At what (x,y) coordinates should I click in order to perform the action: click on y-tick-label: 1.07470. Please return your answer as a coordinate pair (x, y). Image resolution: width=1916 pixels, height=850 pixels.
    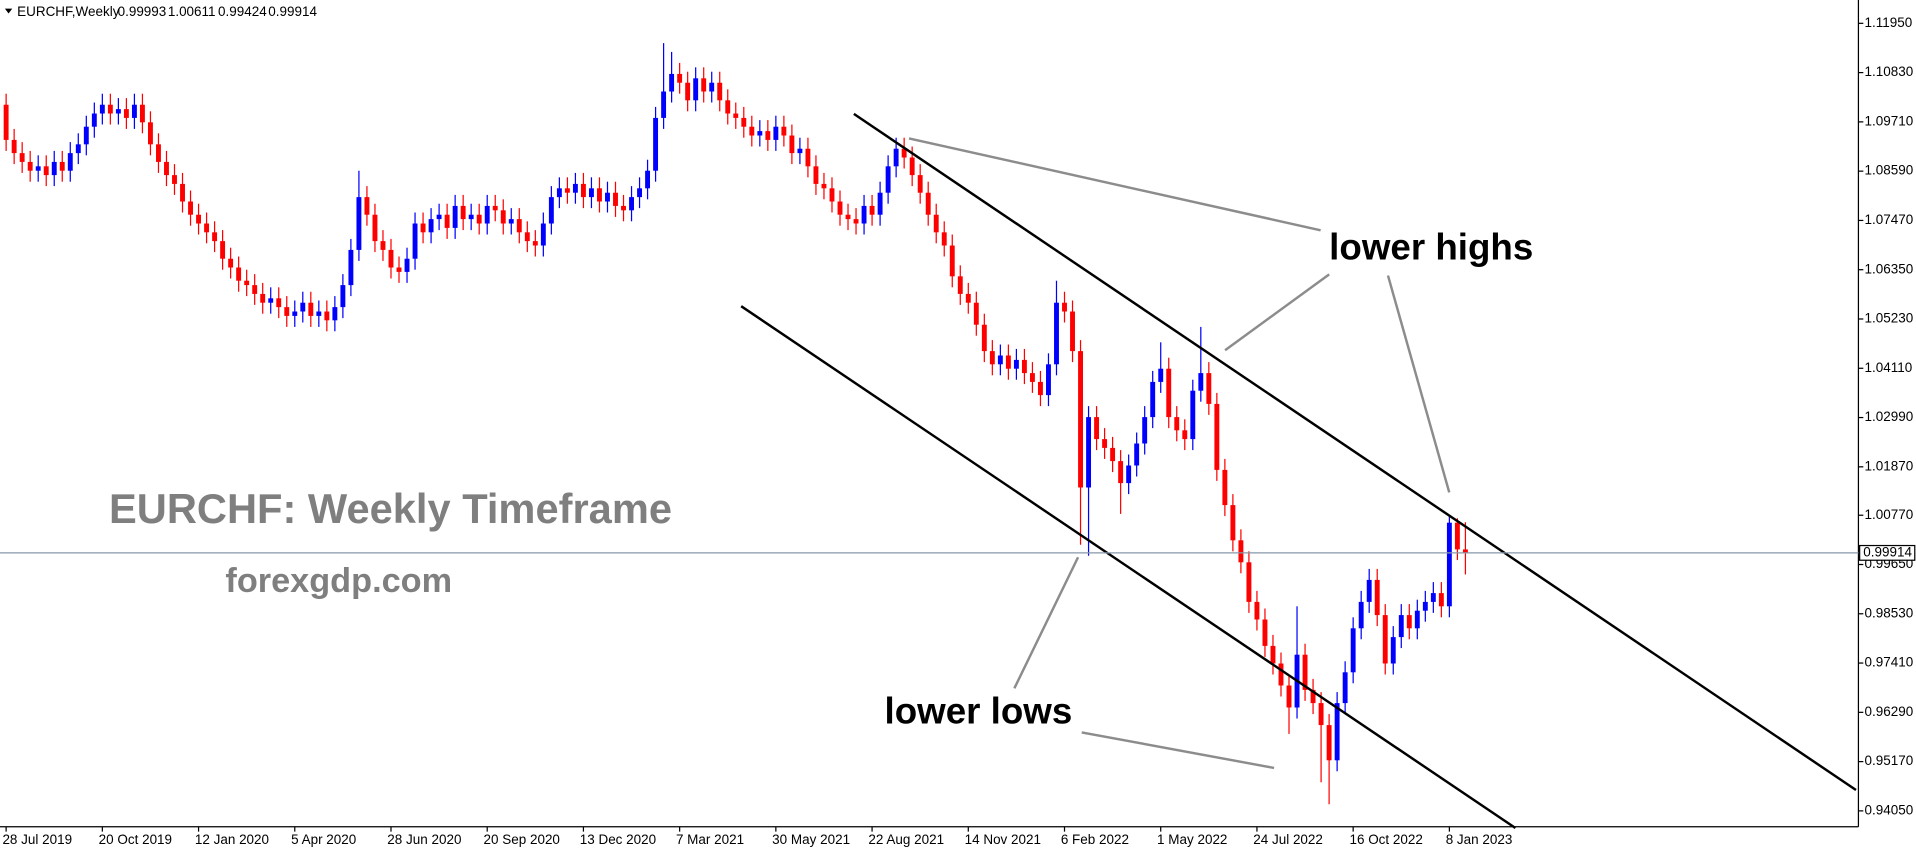
    Looking at the image, I should click on (1889, 219).